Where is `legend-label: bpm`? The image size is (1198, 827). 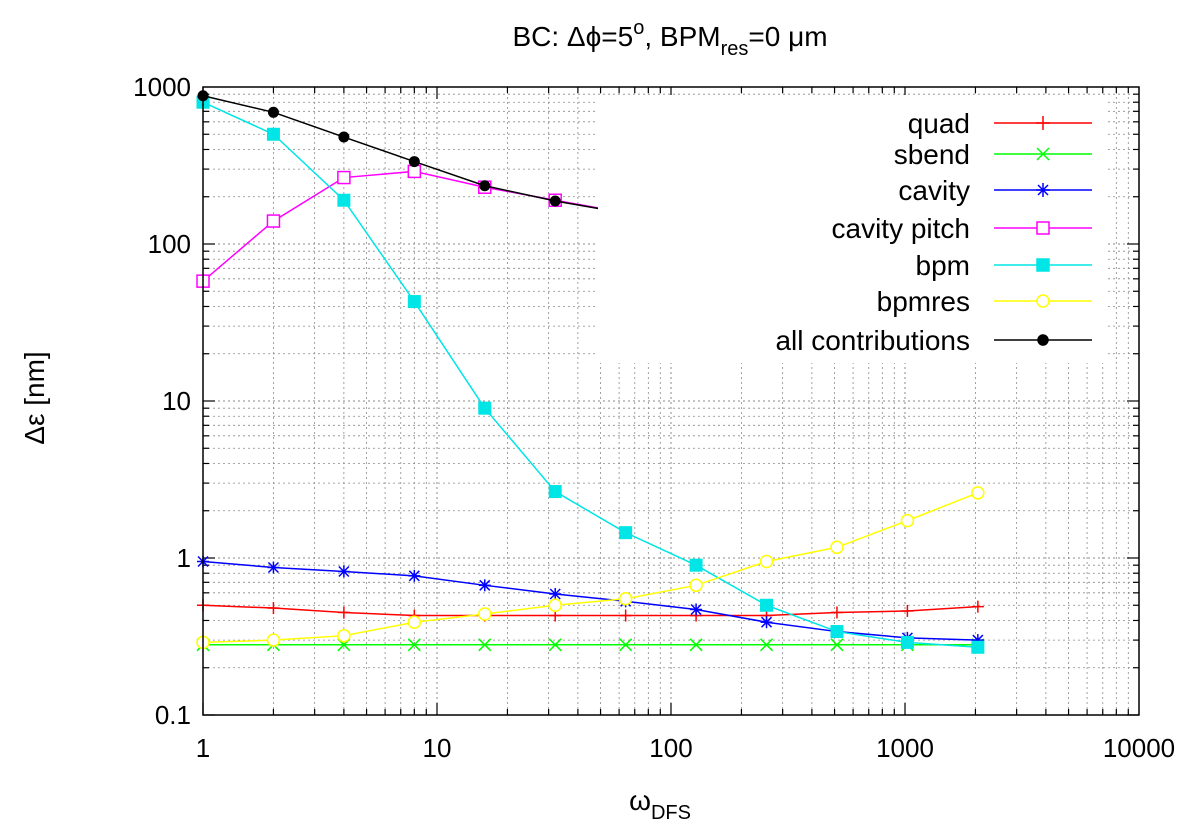 legend-label: bpm is located at coordinates (943, 265).